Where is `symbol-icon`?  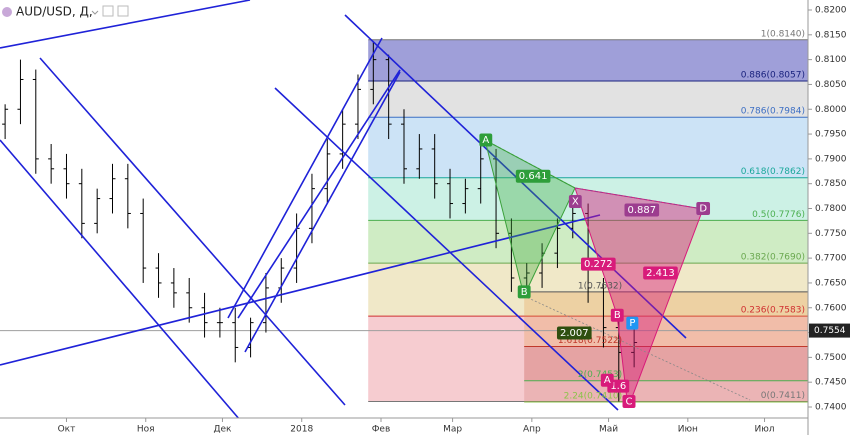
symbol-icon is located at coordinates (7, 12).